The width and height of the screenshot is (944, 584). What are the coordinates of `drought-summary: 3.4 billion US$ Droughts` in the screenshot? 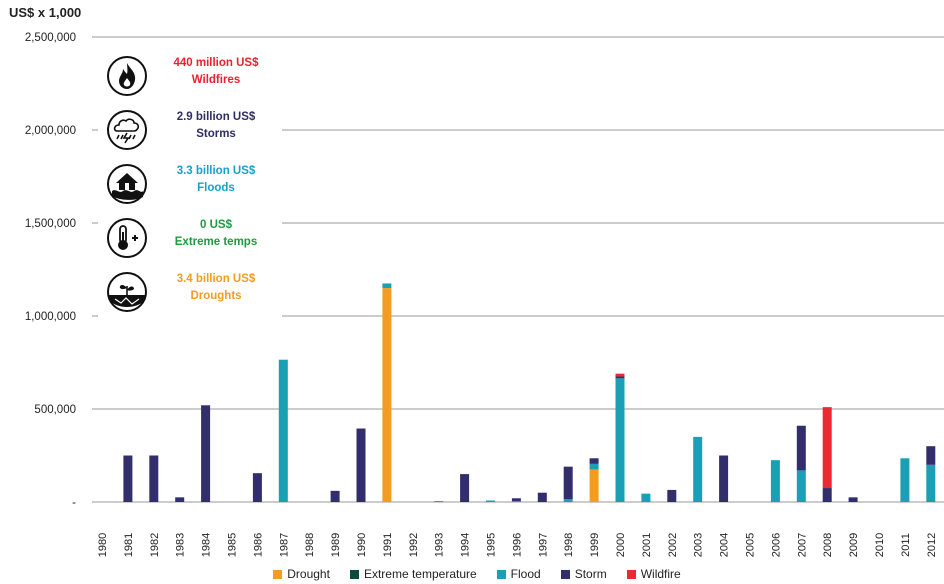 It's located at (190, 292).